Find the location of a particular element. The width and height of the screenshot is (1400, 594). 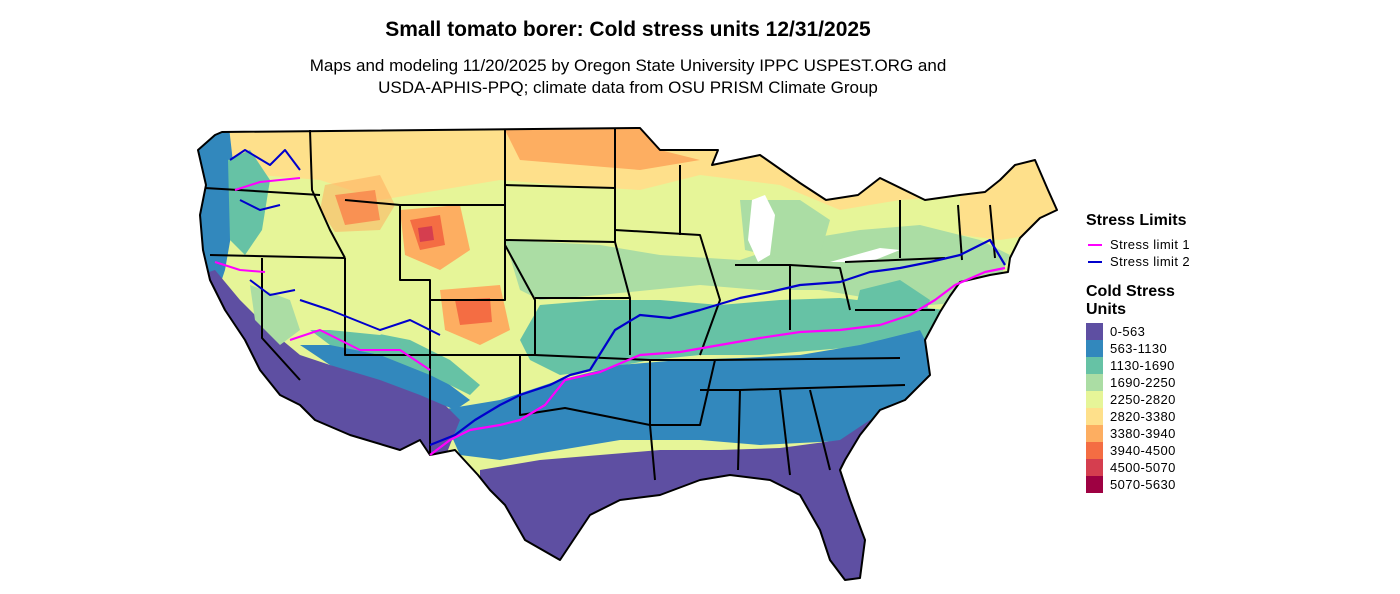

zone-563-1130-southwest is located at coordinates (385, 377).